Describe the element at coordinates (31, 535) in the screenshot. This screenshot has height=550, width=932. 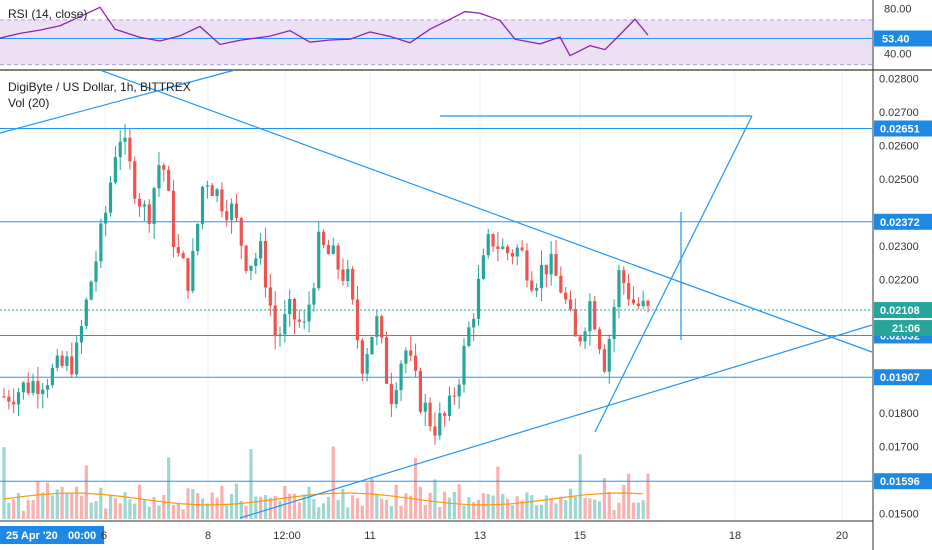
I see `time-cursor-badge` at that location.